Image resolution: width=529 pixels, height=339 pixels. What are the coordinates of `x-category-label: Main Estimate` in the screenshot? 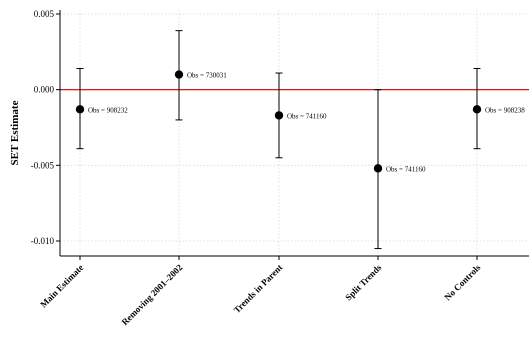 It's located at (61, 285).